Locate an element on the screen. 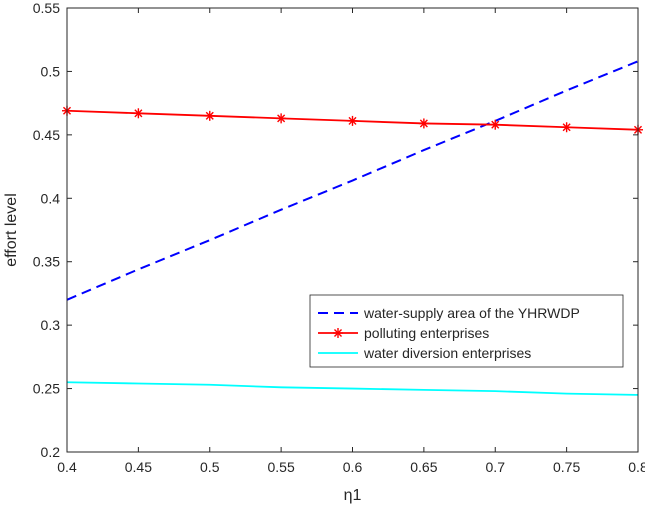 This screenshot has height=514, width=645. legend-box is located at coordinates (466, 331).